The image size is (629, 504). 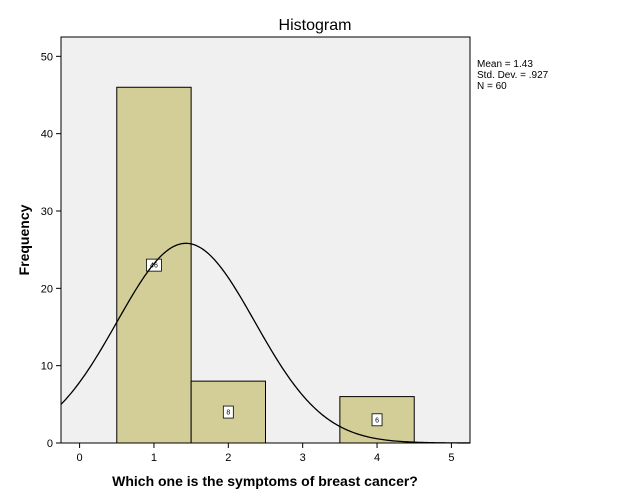 I want to click on stats-box: Mean = 1.43 Std. Dev. = .927 N = 60, so click(x=513, y=75).